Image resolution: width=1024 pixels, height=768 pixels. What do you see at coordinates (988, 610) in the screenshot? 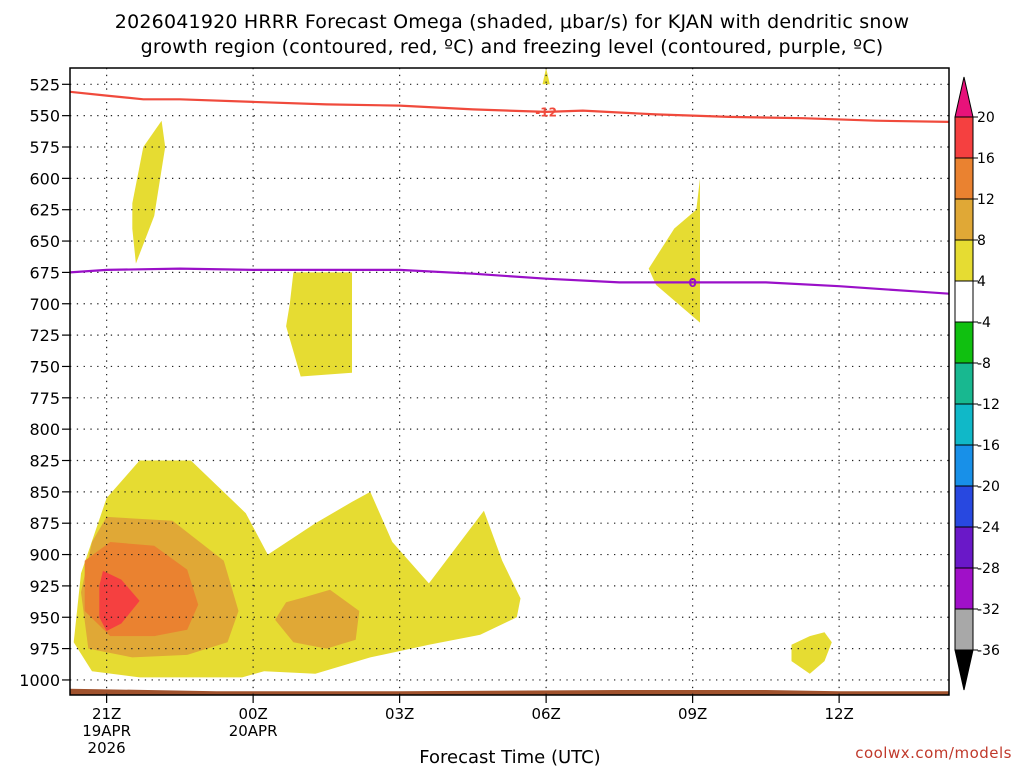
I see `colorbar-label--32: -32` at bounding box center [988, 610].